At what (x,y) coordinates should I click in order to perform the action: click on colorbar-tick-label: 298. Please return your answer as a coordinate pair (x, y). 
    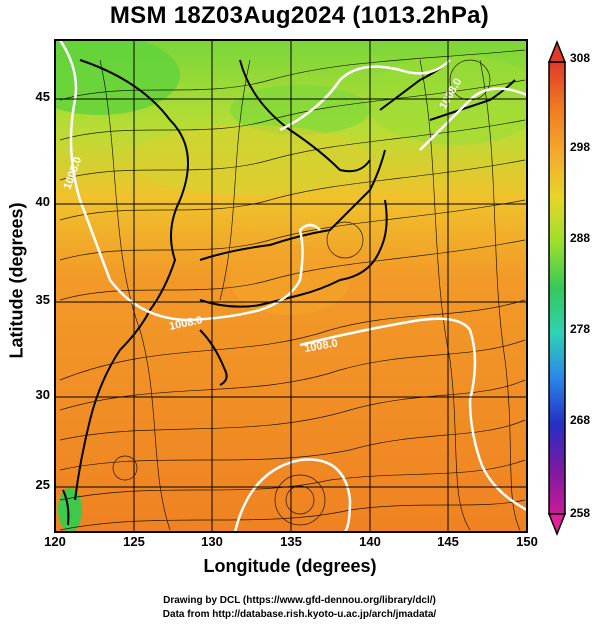
    Looking at the image, I should click on (580, 147).